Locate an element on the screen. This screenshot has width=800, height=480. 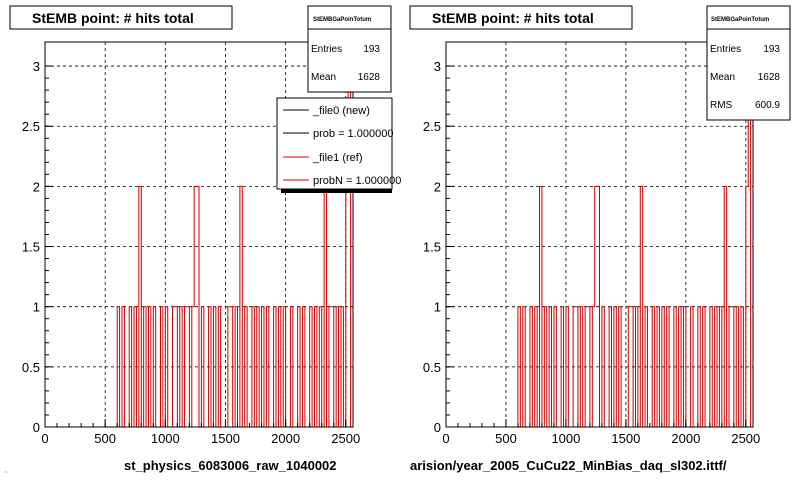
x-axis-label: st_physics_6083006_raw_1040002 is located at coordinates (230, 465).